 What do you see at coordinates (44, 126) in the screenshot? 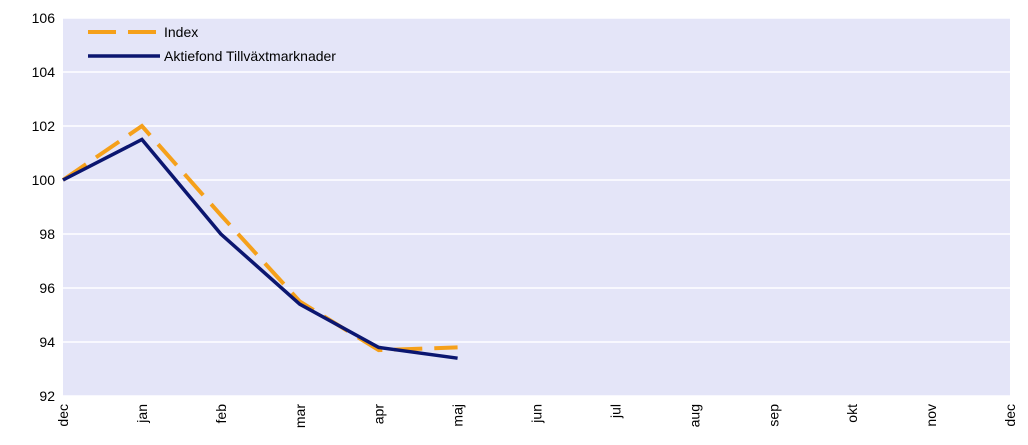
I see `y-tick-label: 102` at bounding box center [44, 126].